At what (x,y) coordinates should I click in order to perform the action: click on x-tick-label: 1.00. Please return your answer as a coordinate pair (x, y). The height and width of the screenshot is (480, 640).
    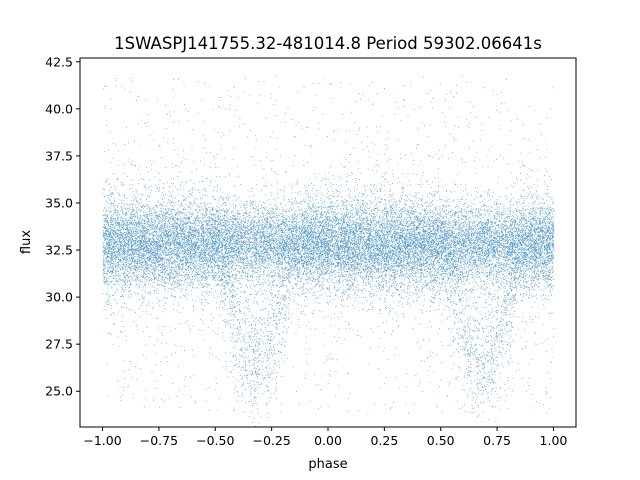
    Looking at the image, I should click on (554, 440).